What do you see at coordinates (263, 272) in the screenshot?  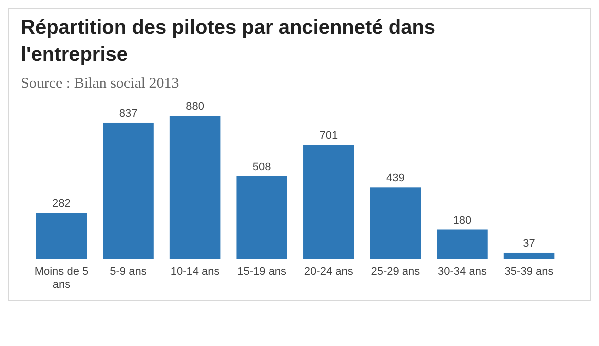 I see `x-tick-label: 15-19 ans` at bounding box center [263, 272].